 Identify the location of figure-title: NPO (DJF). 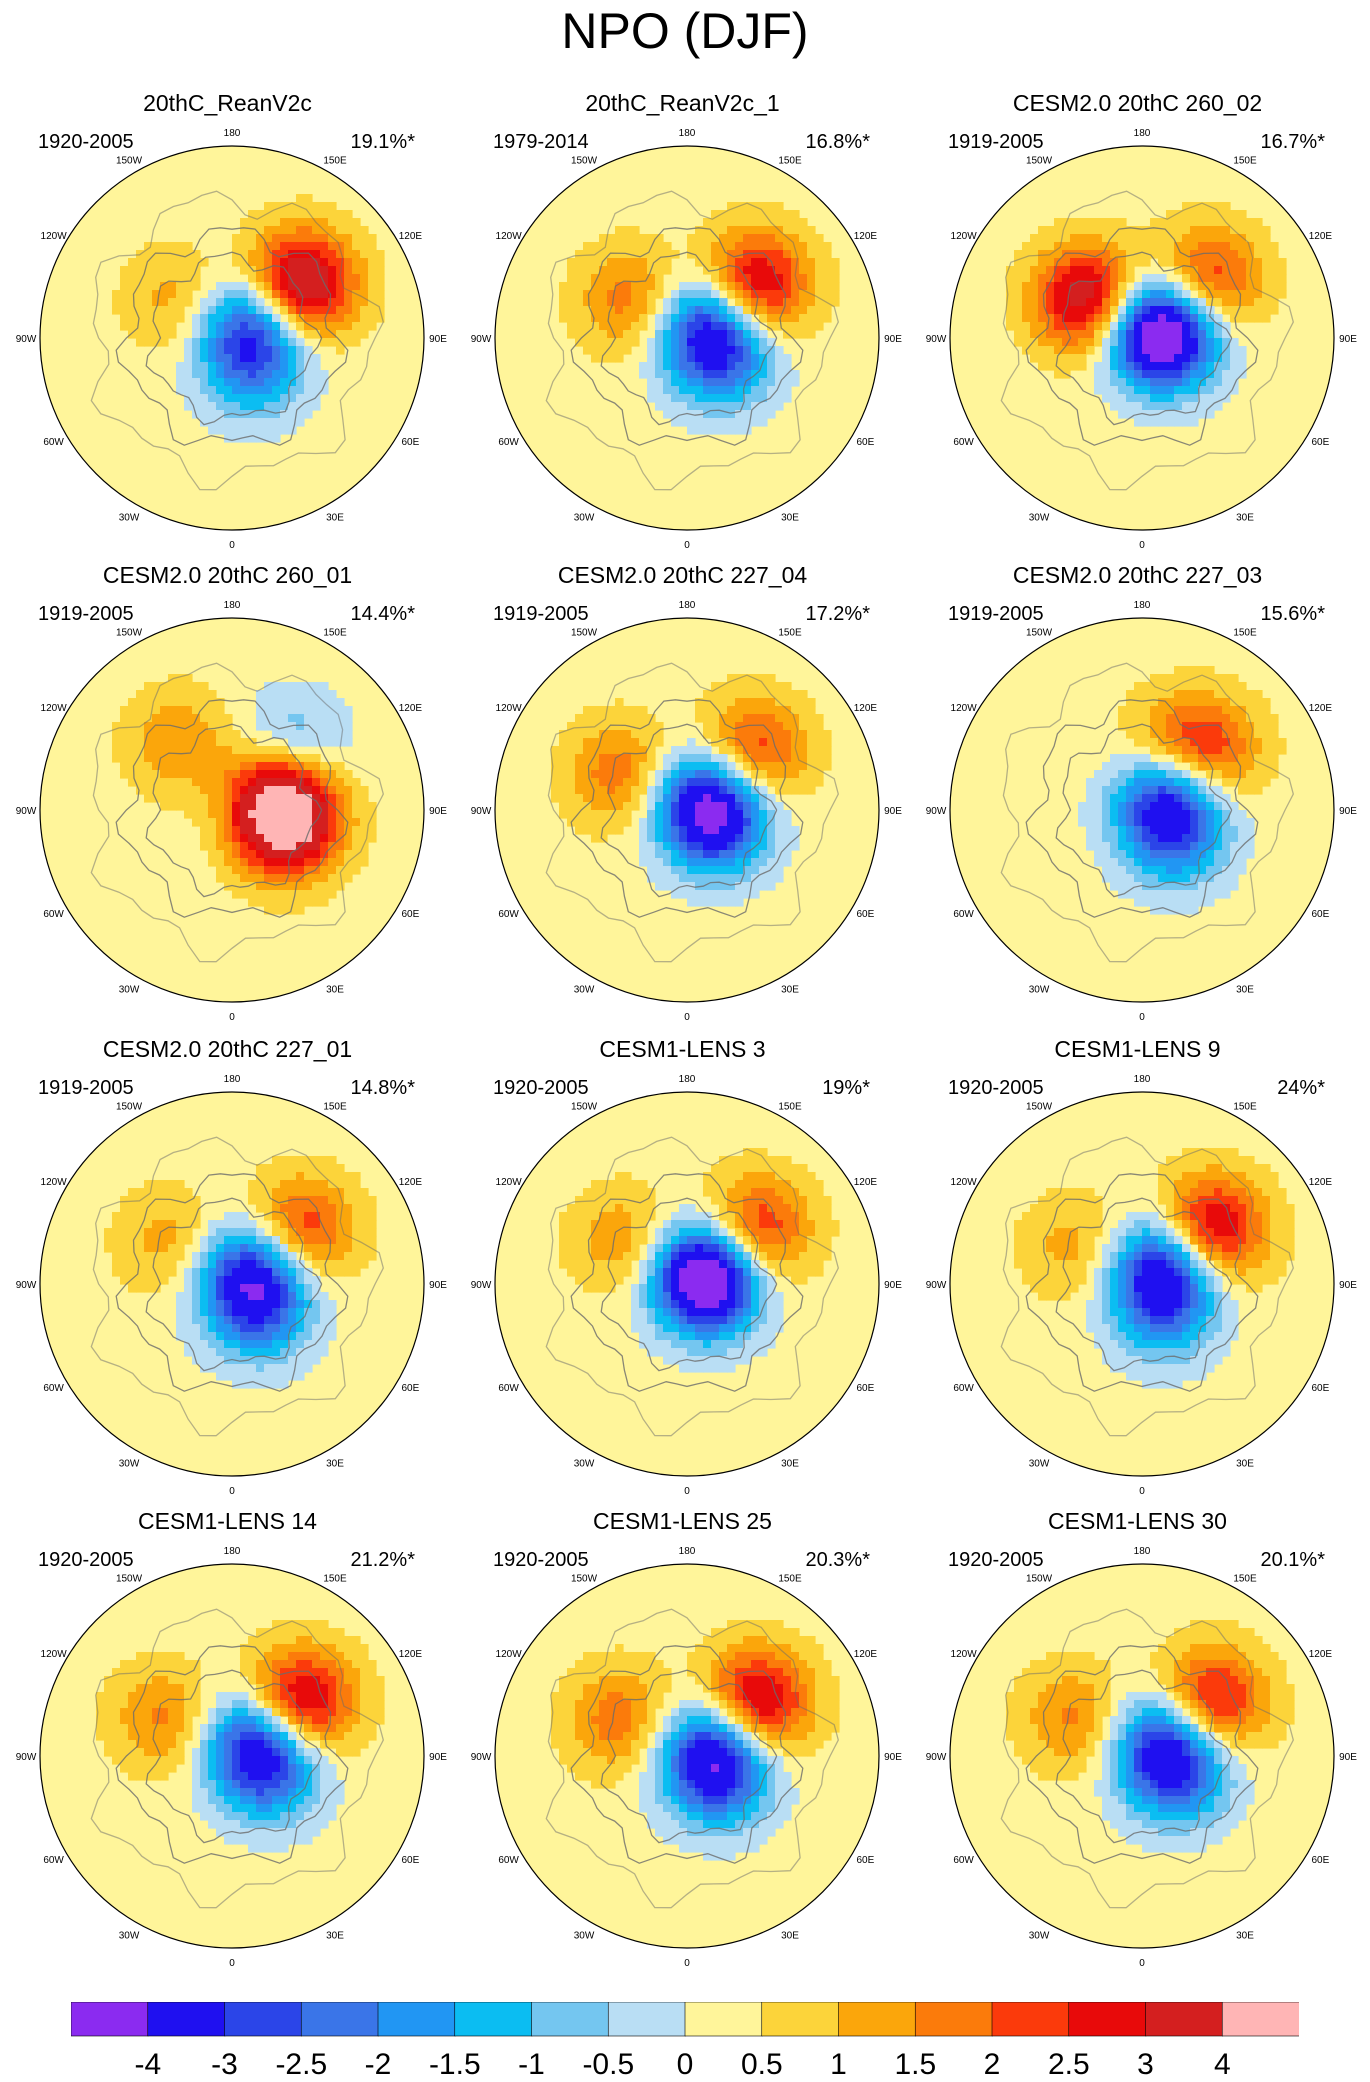
(685, 31).